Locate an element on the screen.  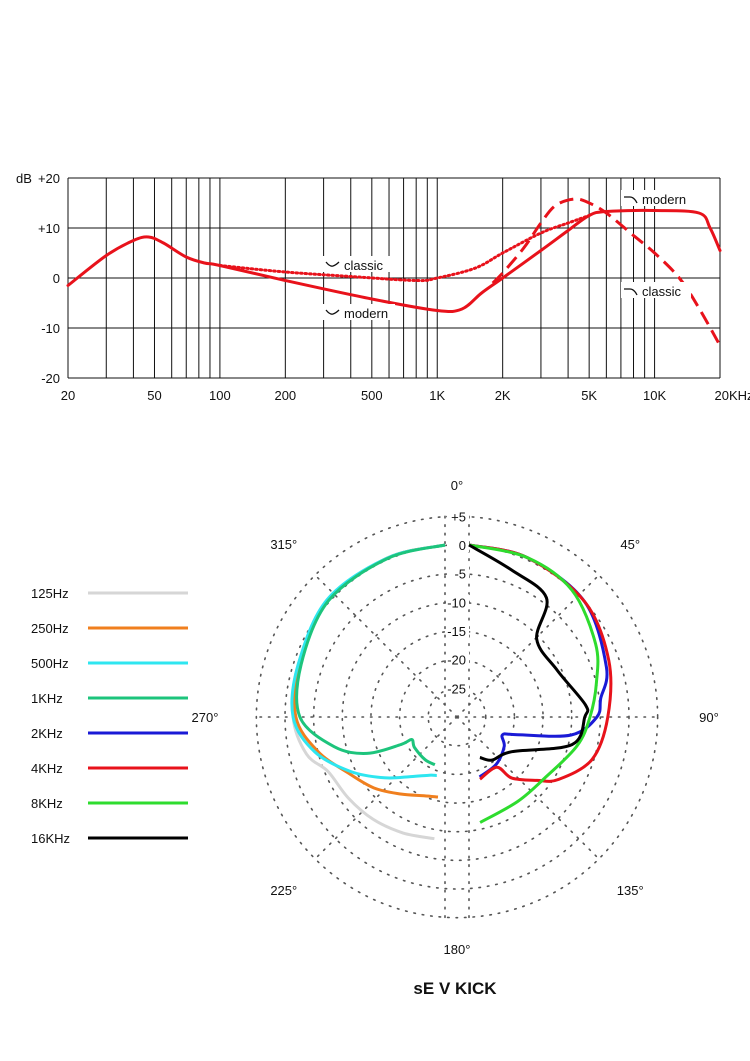
radial-tick-label: -25 is located at coordinates (456, 688).